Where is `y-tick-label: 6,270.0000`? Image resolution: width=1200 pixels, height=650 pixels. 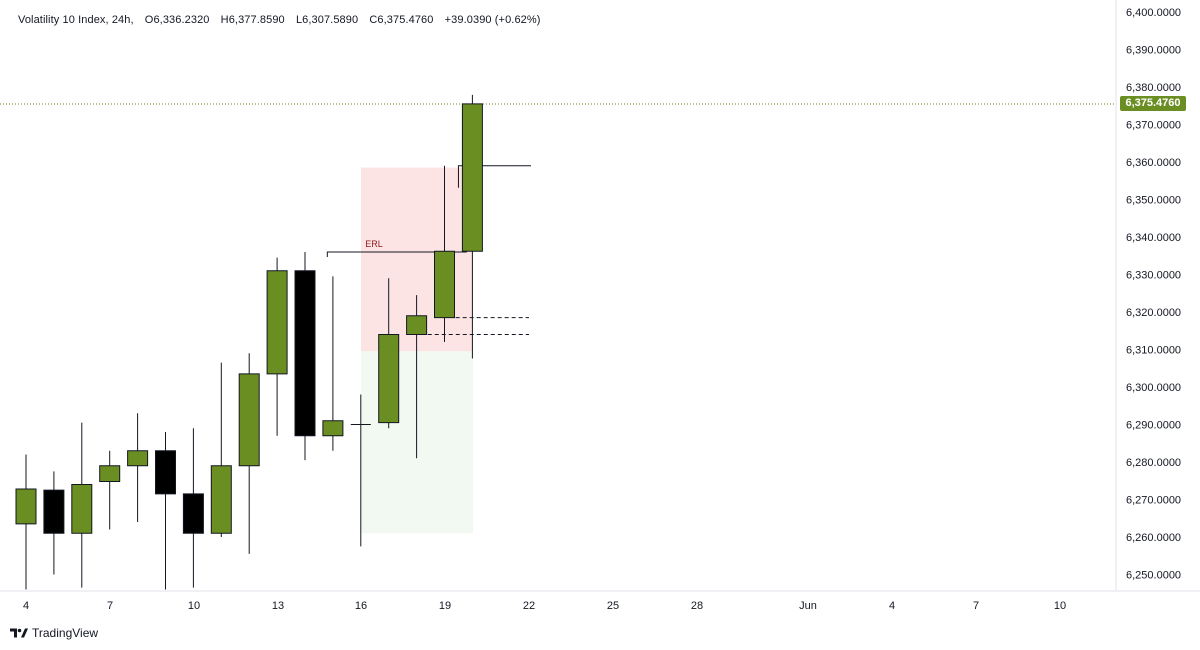 y-tick-label: 6,270.0000 is located at coordinates (1153, 501).